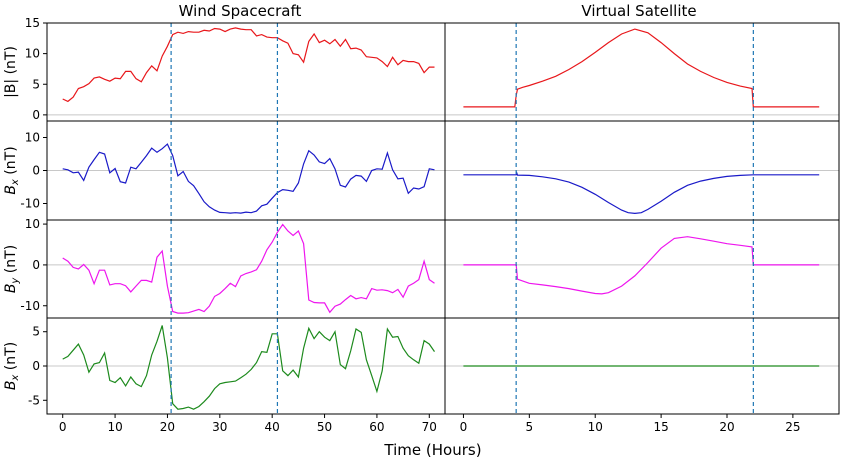 The width and height of the screenshot is (850, 462). What do you see at coordinates (324, 427) in the screenshot?
I see `left-x-tick-label-5: 50` at bounding box center [324, 427].